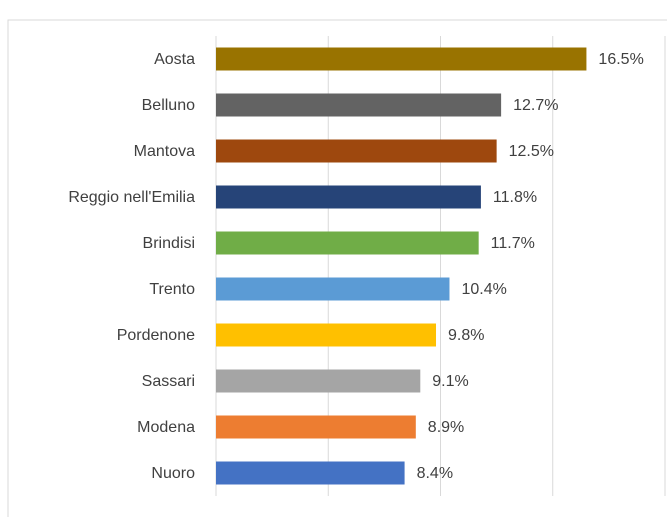  What do you see at coordinates (131, 197) in the screenshot?
I see `y-tick-label: Reggio nell'Emilia` at bounding box center [131, 197].